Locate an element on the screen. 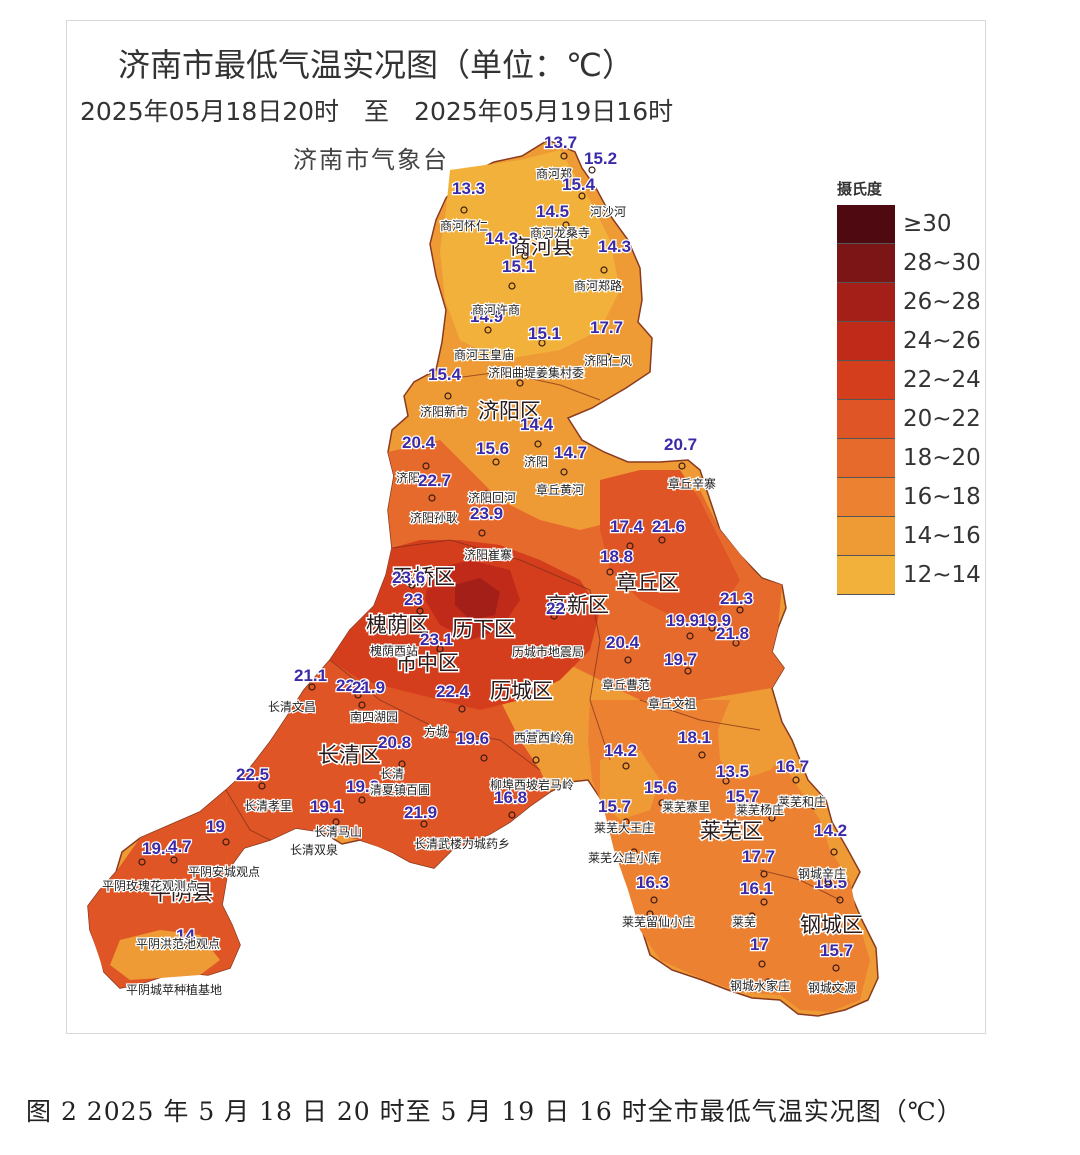 The image size is (1080, 1155). station: 15.7 莱芜大王庄 is located at coordinates (624, 816).